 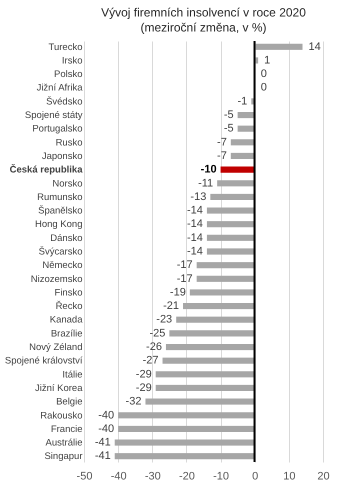 I want to click on y-tick-label: Jižní Afrika, so click(x=60, y=88).